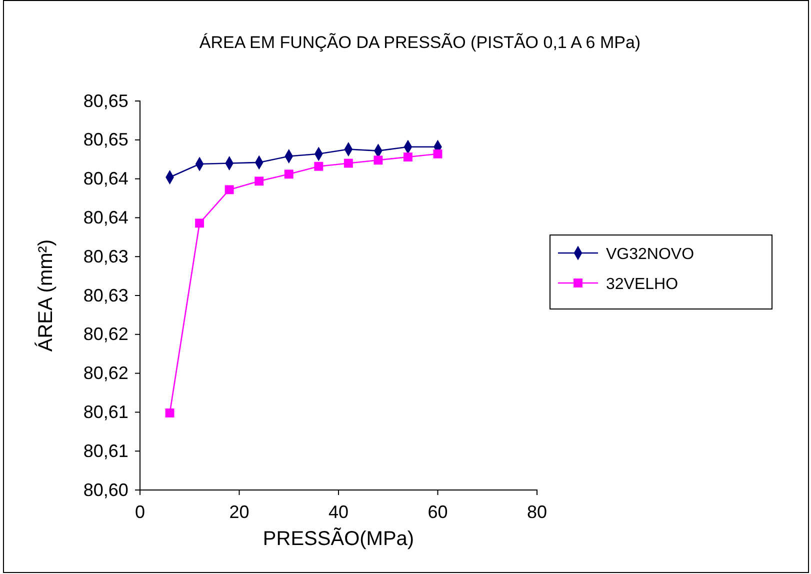 This screenshot has width=811, height=574. I want to click on x-tick-label: 20, so click(239, 512).